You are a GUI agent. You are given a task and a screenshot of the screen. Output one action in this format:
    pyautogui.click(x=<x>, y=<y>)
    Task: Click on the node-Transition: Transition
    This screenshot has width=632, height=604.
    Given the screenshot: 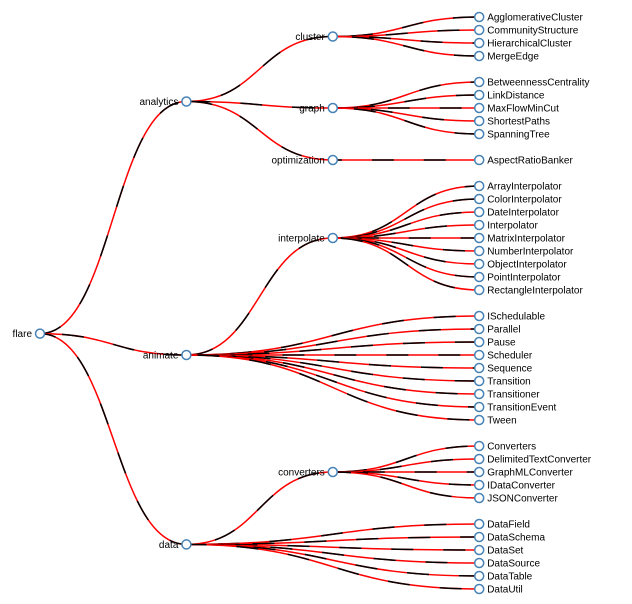 What is the action you would take?
    pyautogui.click(x=502, y=381)
    